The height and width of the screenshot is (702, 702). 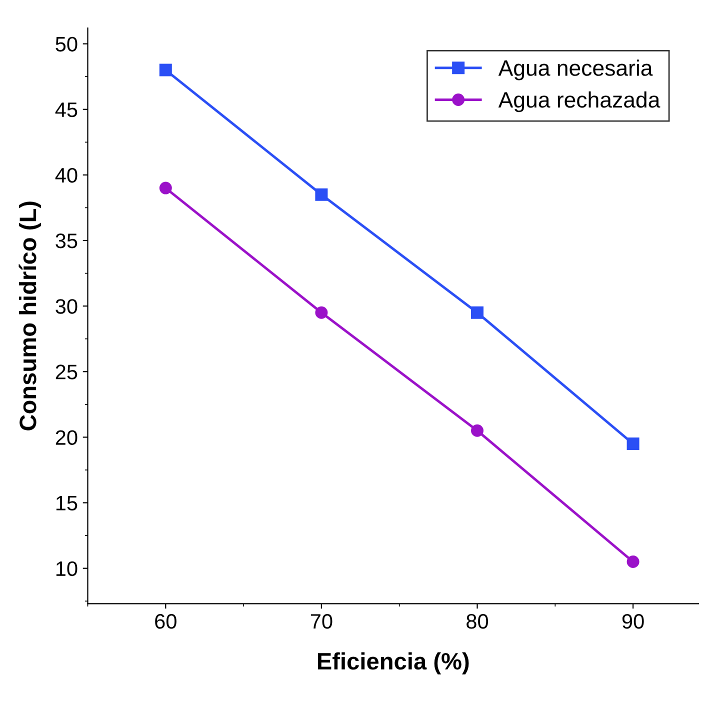 What do you see at coordinates (67, 437) in the screenshot?
I see `y-tick-label: 20` at bounding box center [67, 437].